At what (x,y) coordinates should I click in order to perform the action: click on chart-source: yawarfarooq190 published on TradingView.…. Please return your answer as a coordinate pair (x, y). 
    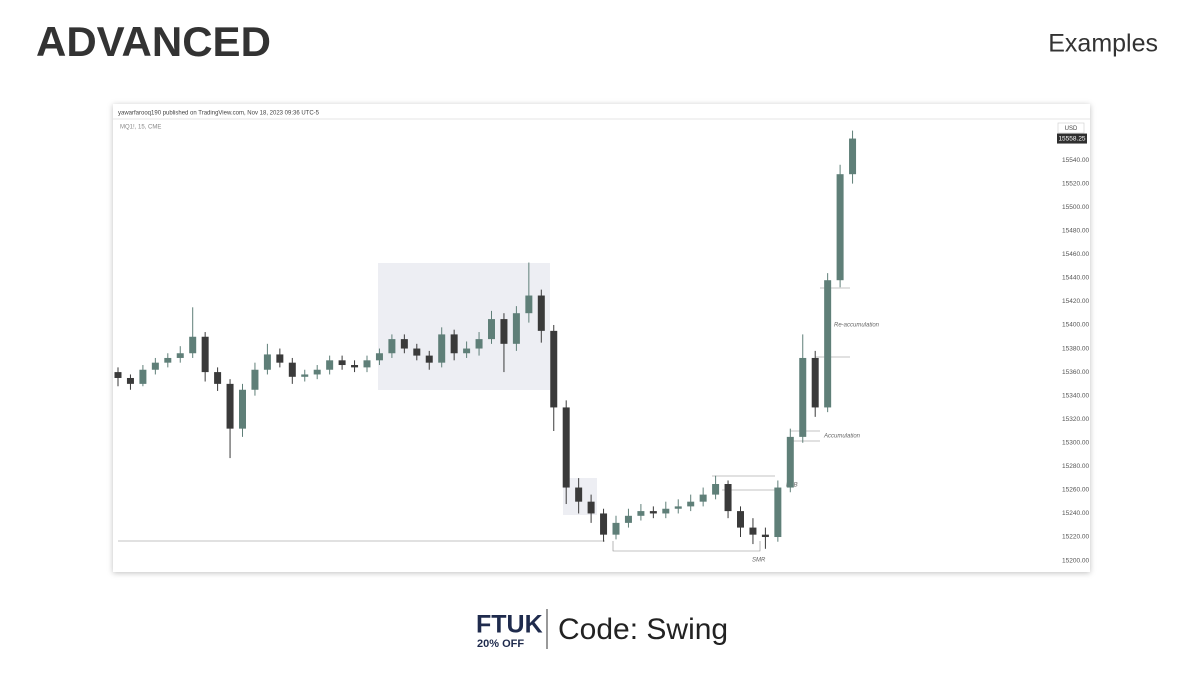
    Looking at the image, I should click on (219, 114).